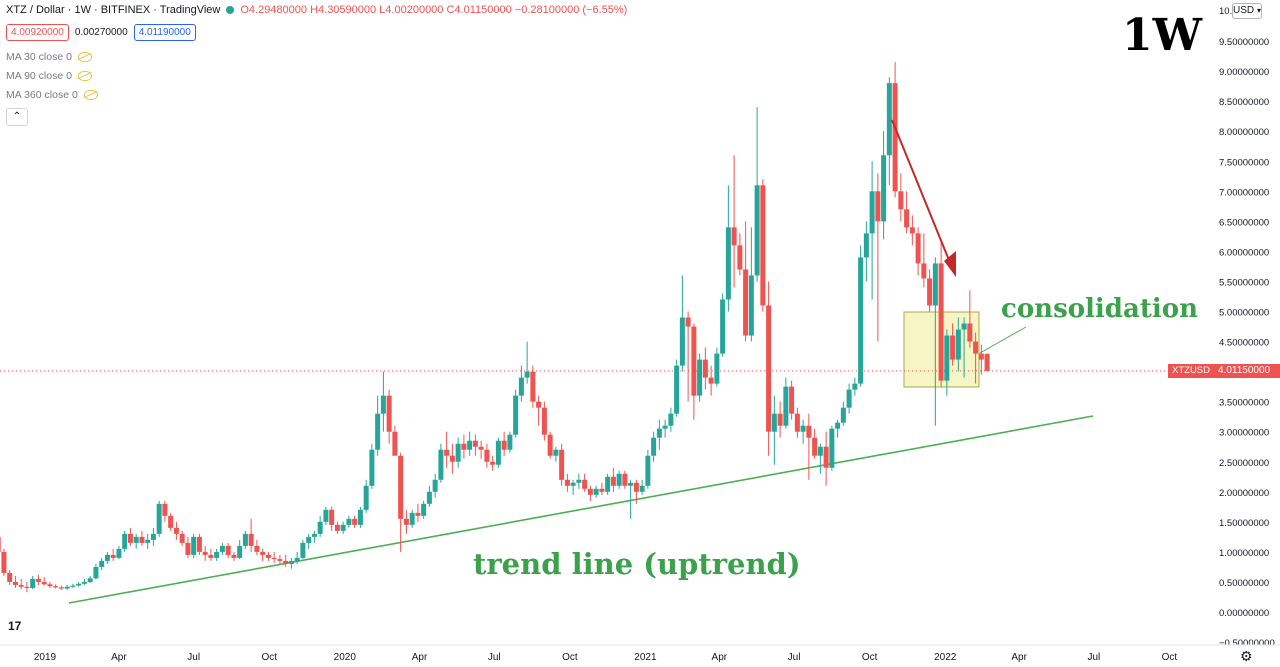  I want to click on trend-line-annotation: trend line (uptrend), so click(637, 564).